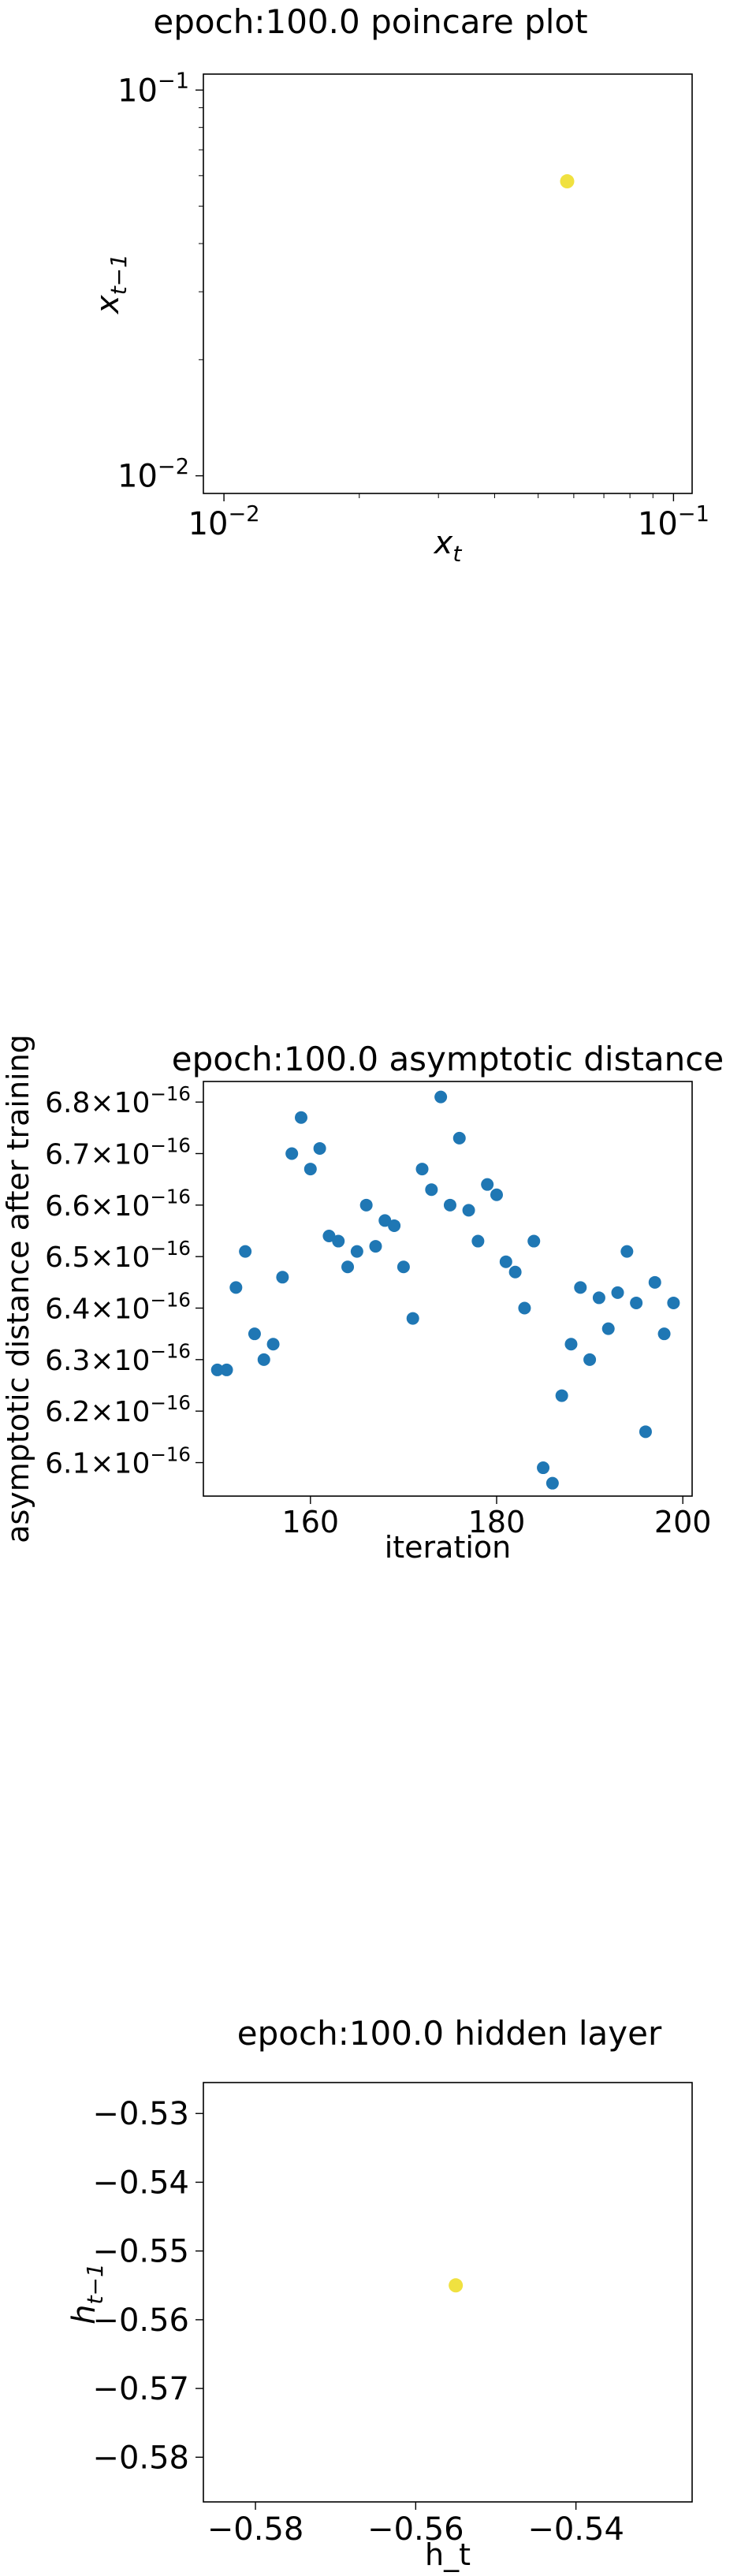  I want to click on x-axis-label: h_t, so click(448, 2554).